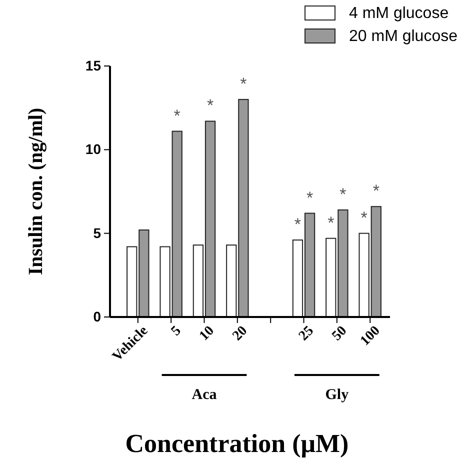  Describe the element at coordinates (306, 334) in the screenshot. I see `x-tick-label: 25` at that location.